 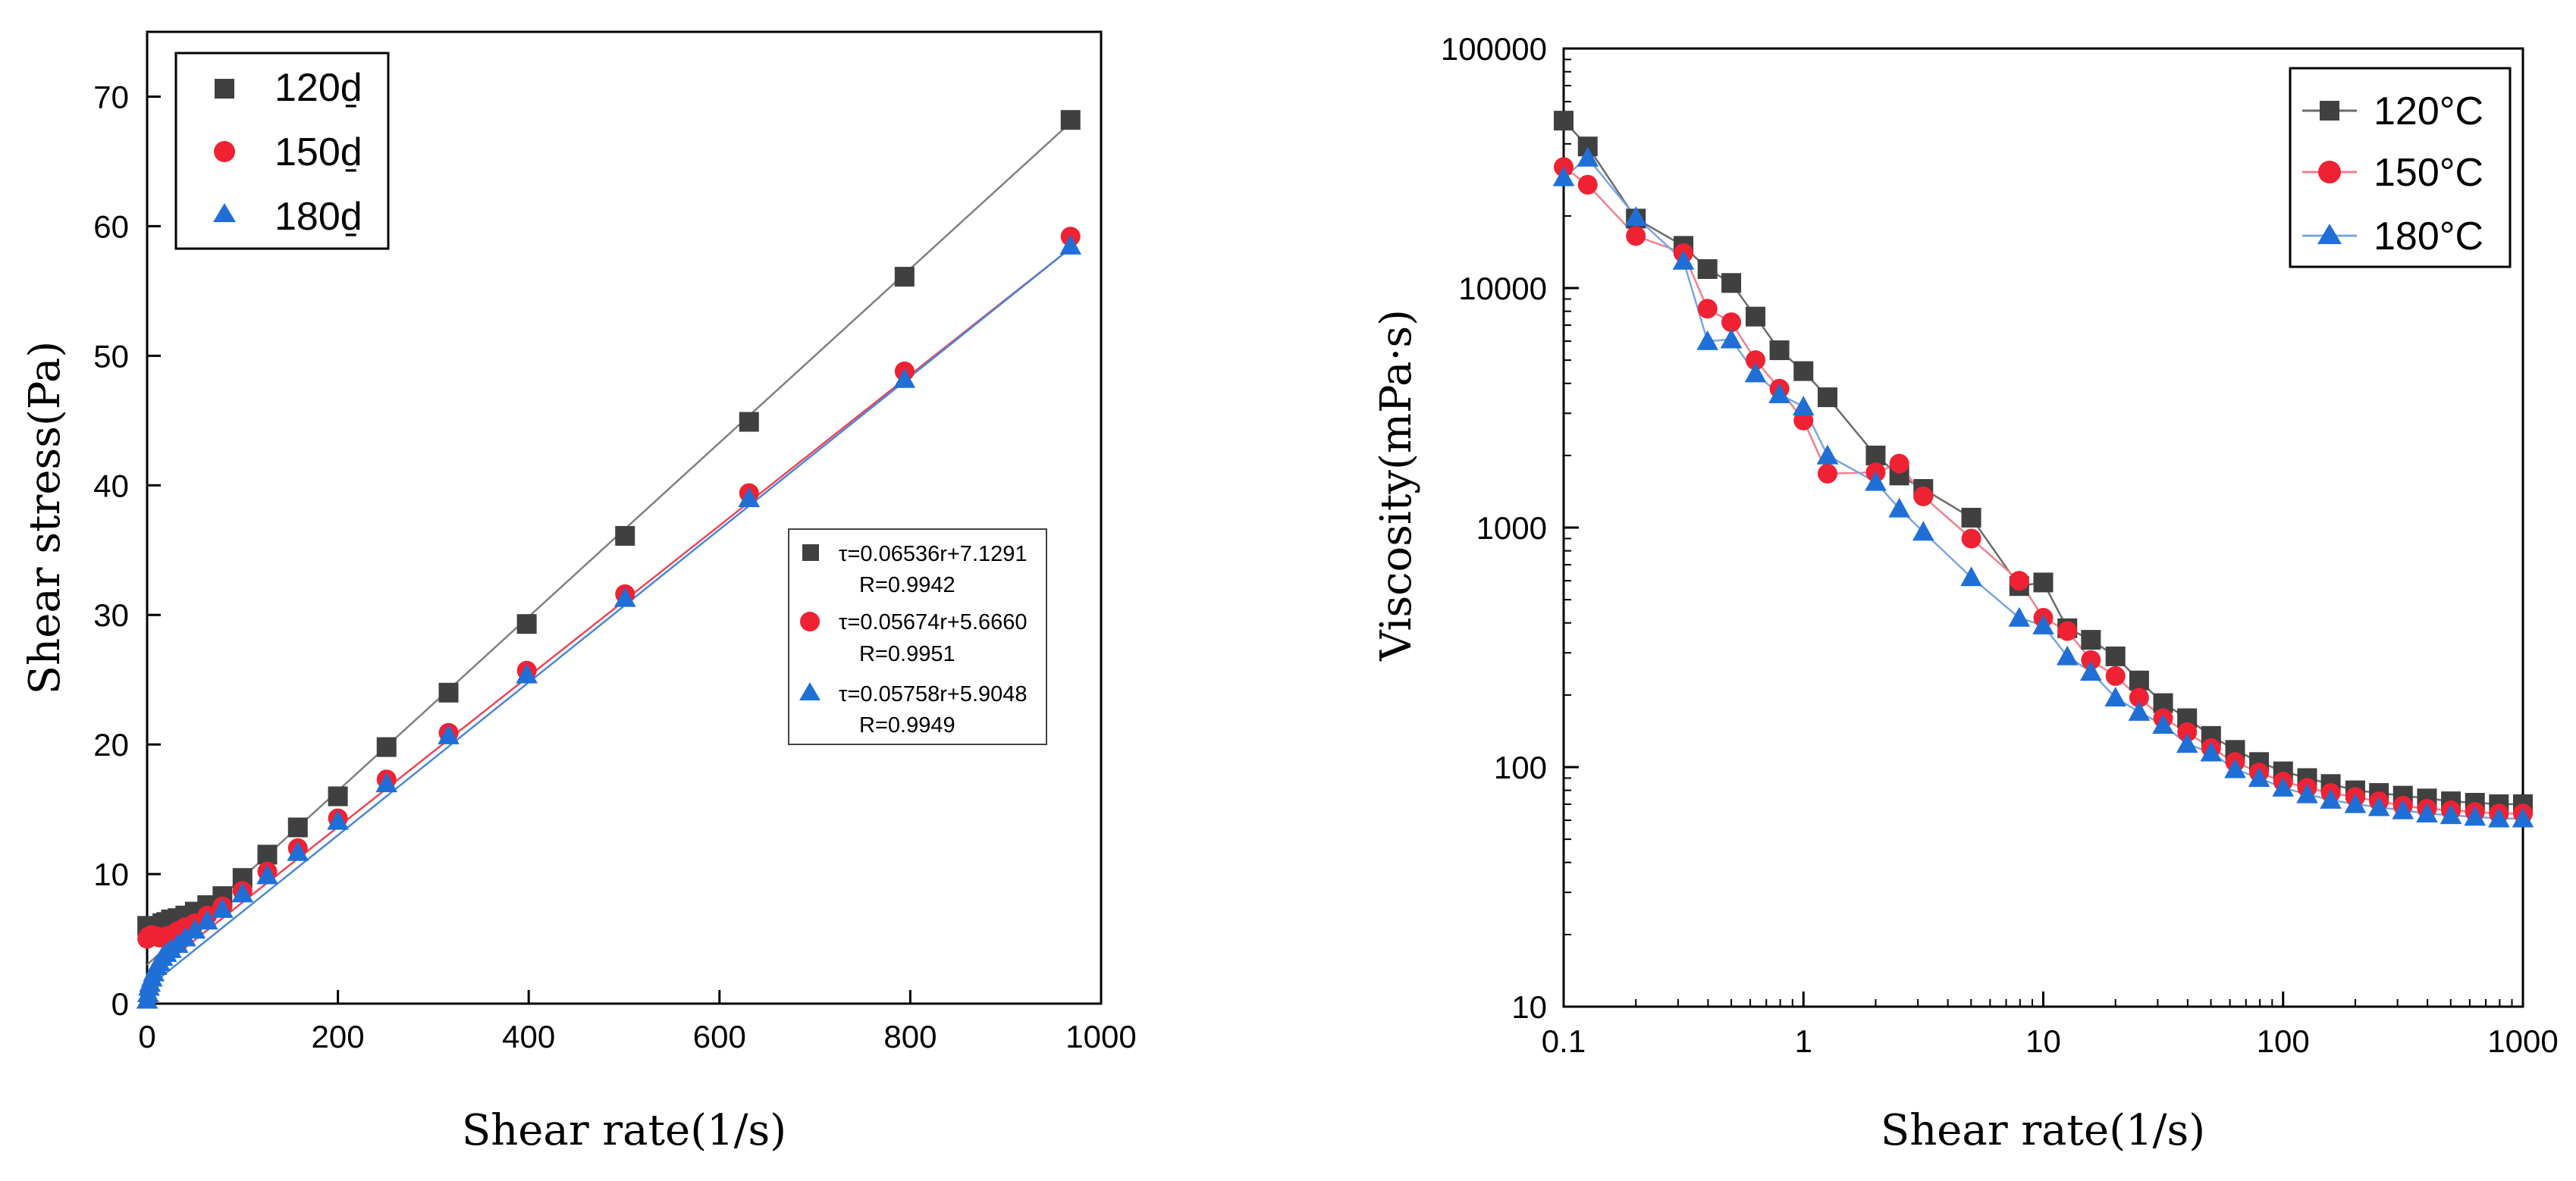 What do you see at coordinates (933, 554) in the screenshot?
I see `fit-eq-120: τ=0.06536r+7.1291` at bounding box center [933, 554].